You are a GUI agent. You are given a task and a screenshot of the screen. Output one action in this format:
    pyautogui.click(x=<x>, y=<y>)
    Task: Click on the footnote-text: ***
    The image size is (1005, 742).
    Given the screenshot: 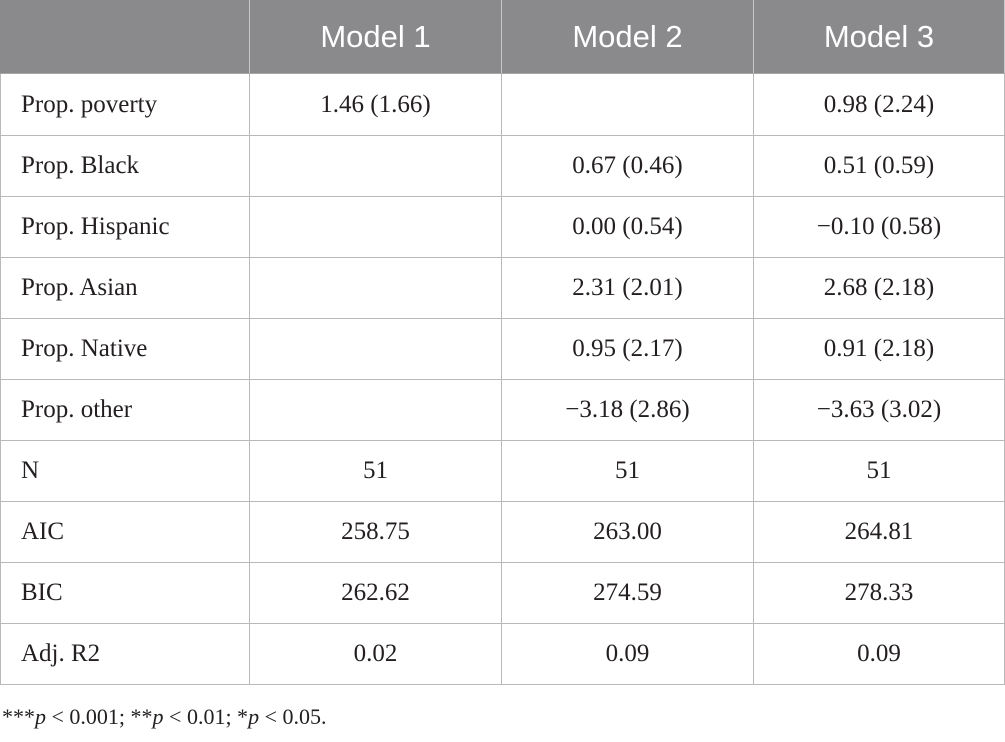 What is the action you would take?
    pyautogui.click(x=18, y=716)
    